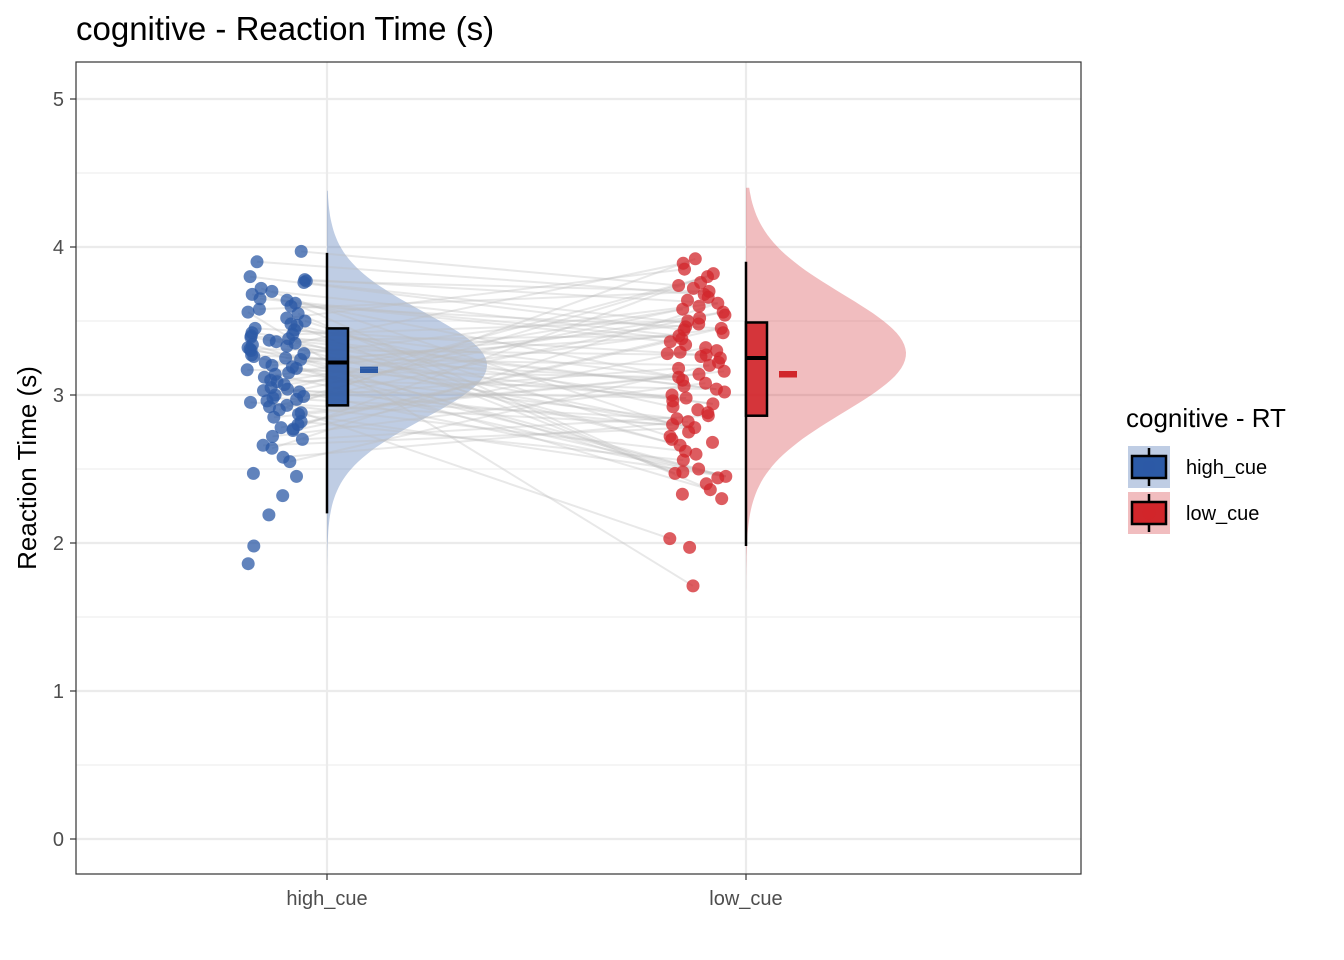 This screenshot has height=960, width=1344. I want to click on box-low_cue, so click(756, 369).